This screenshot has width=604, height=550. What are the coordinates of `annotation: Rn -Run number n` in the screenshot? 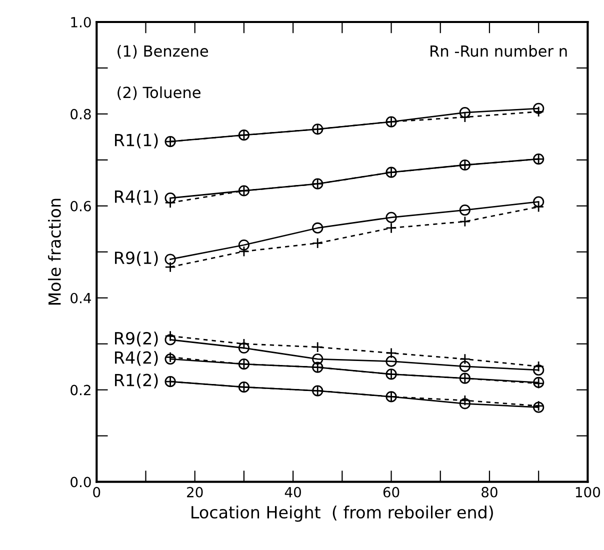 It's located at (498, 50).